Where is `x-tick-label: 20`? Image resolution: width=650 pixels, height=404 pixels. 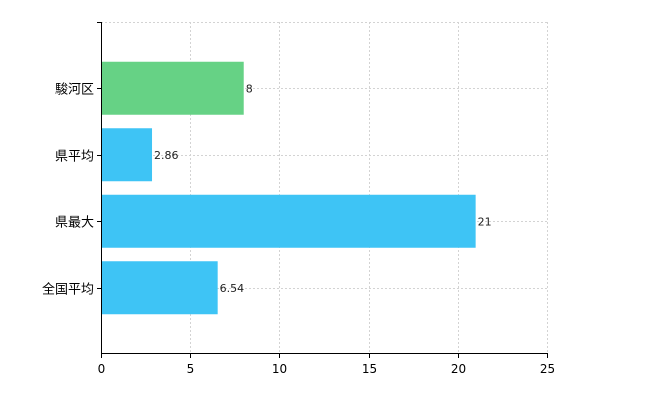 x-tick-label: 20 is located at coordinates (458, 369).